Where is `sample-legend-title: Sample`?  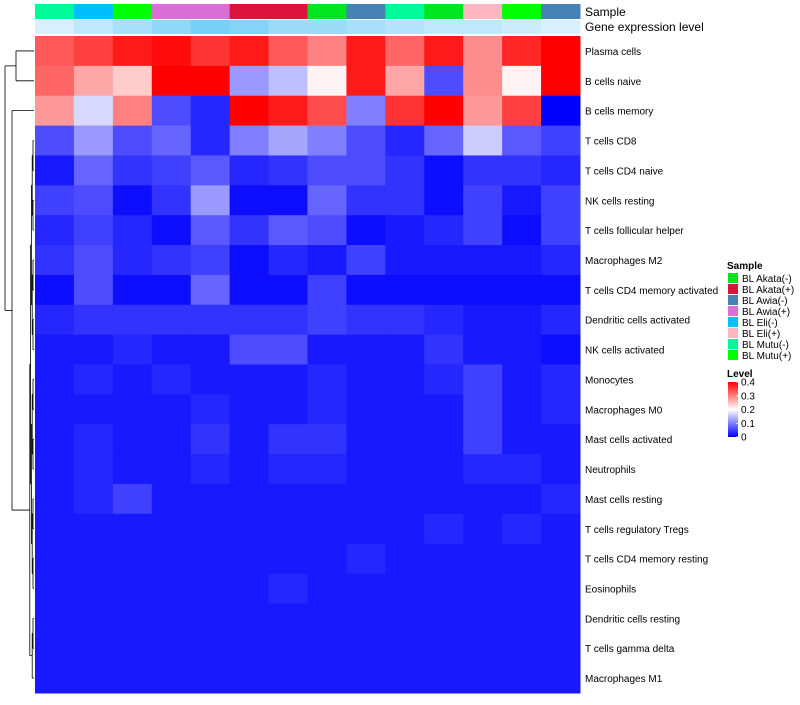
sample-legend-title: Sample is located at coordinates (745, 266).